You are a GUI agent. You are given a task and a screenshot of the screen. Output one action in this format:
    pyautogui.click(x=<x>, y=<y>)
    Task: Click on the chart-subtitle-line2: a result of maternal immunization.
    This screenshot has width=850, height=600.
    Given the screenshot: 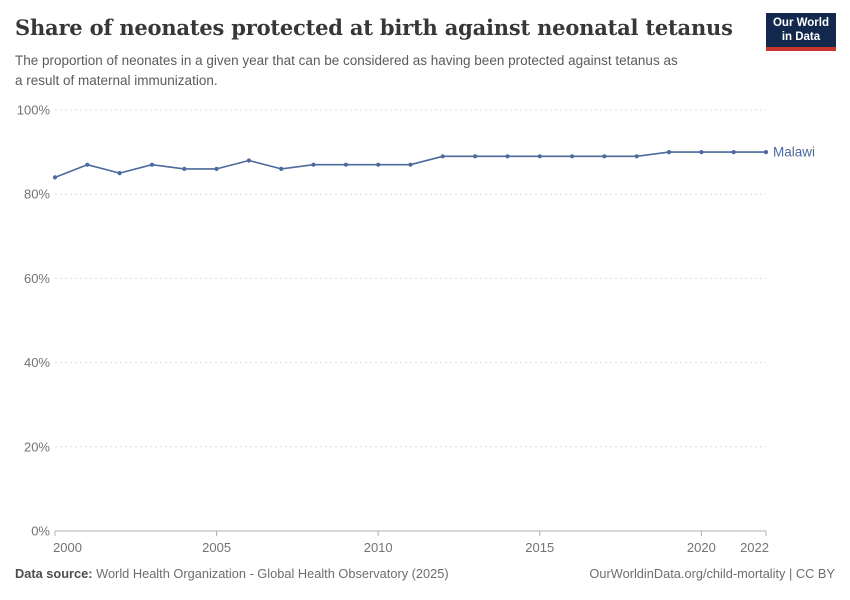 What is the action you would take?
    pyautogui.click(x=116, y=80)
    